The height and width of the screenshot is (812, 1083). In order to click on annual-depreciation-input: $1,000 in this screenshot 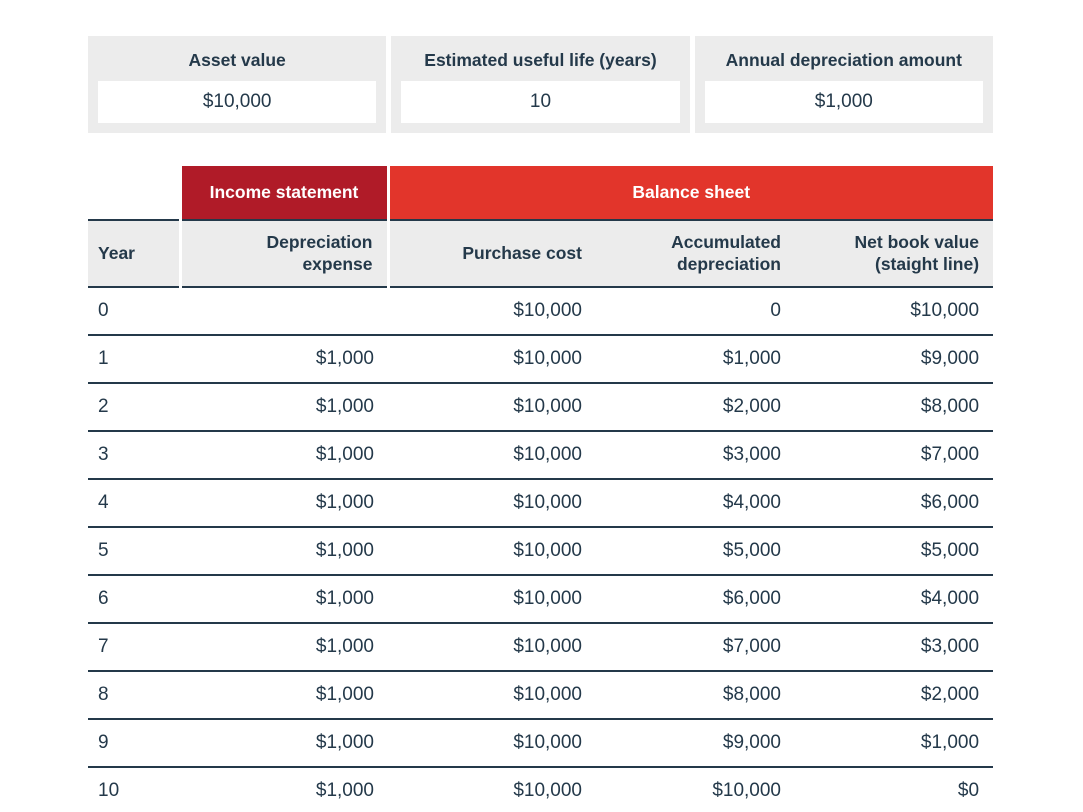, I will do `click(843, 102)`.